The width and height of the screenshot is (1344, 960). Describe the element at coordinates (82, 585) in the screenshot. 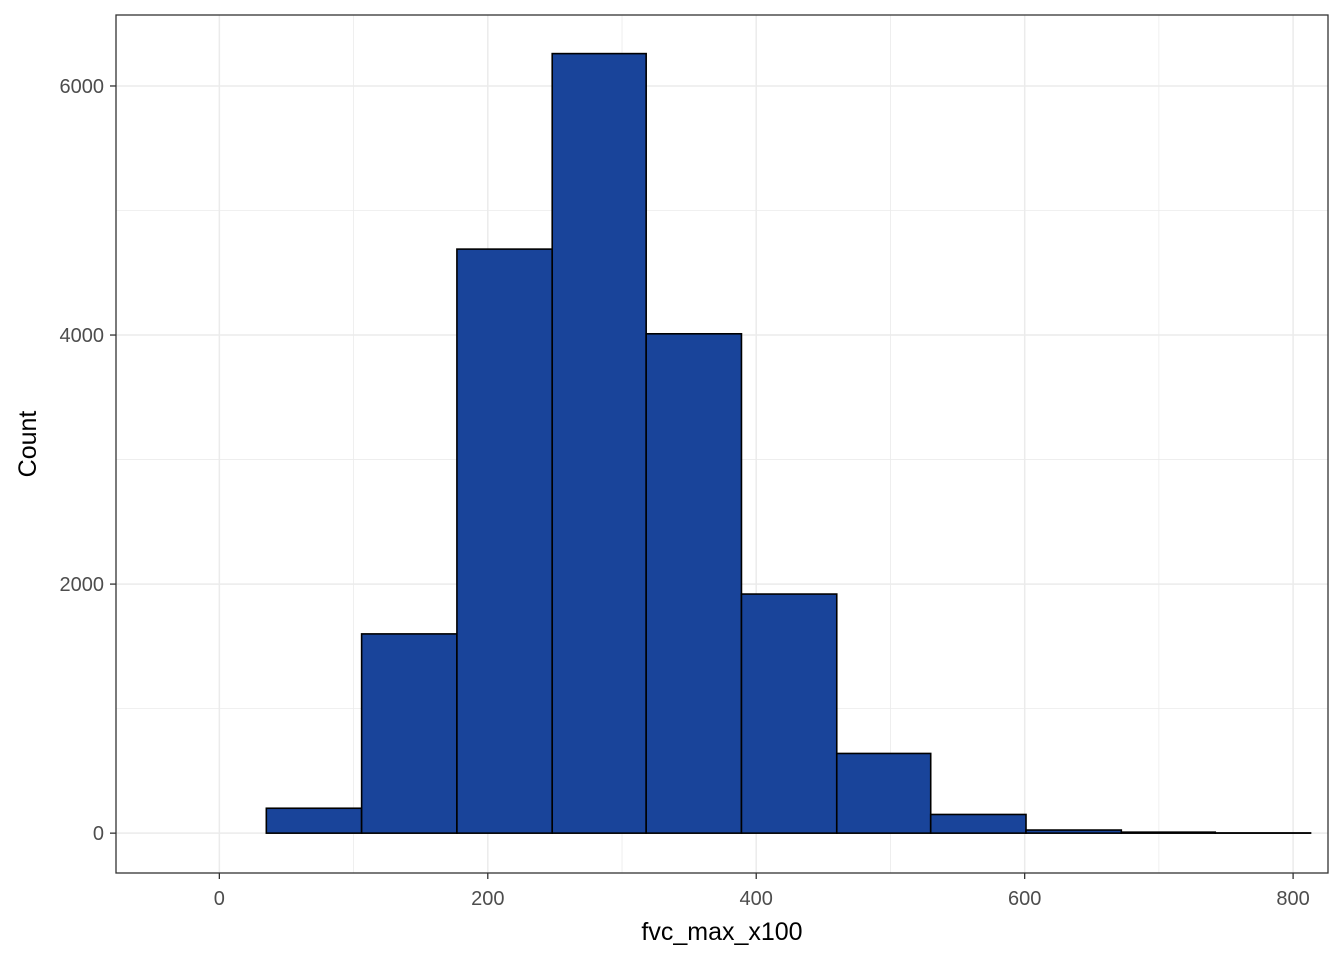

I see `y-tick-label: 2000` at that location.